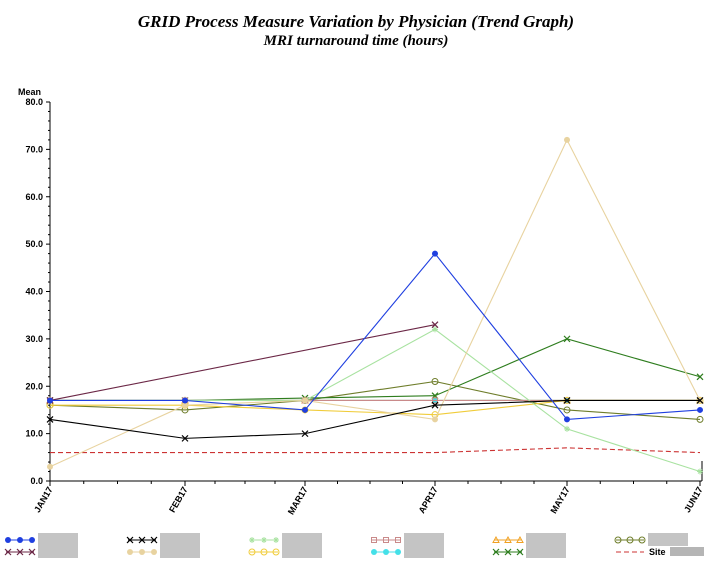  What do you see at coordinates (687, 551) in the screenshot?
I see `legend-redacted-site` at bounding box center [687, 551].